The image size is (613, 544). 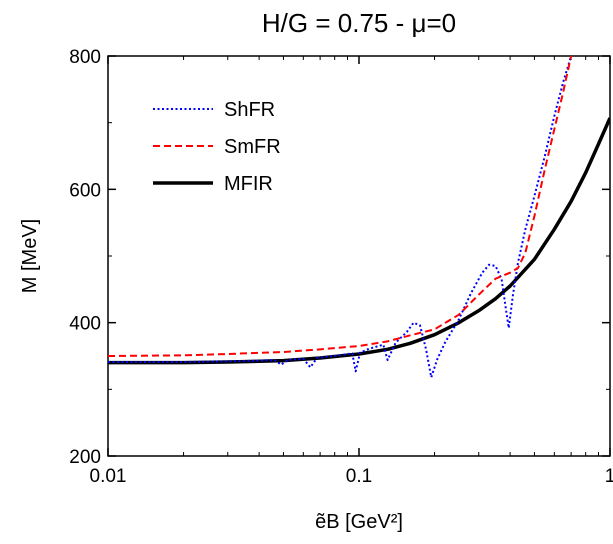 What do you see at coordinates (85, 457) in the screenshot?
I see `y-tick-label: 200` at bounding box center [85, 457].